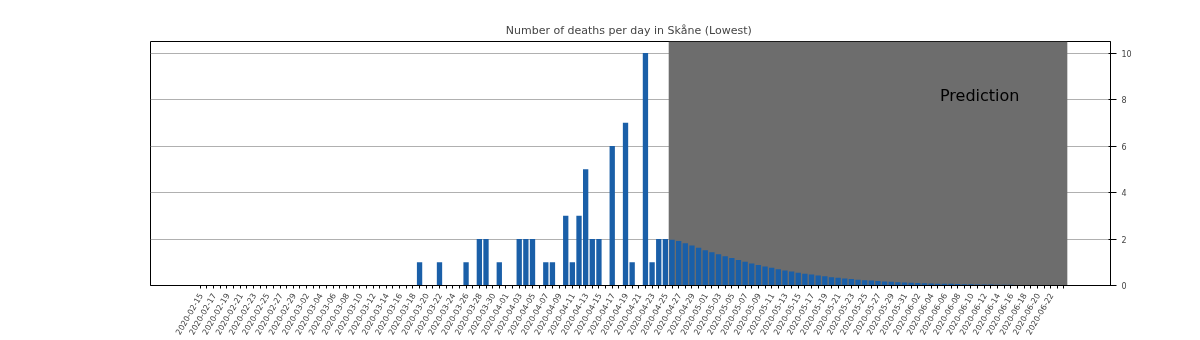 Image resolution: width=1200 pixels, height=340 pixels. Describe the element at coordinates (980, 95) in the screenshot. I see `band-label: Prediction` at that location.